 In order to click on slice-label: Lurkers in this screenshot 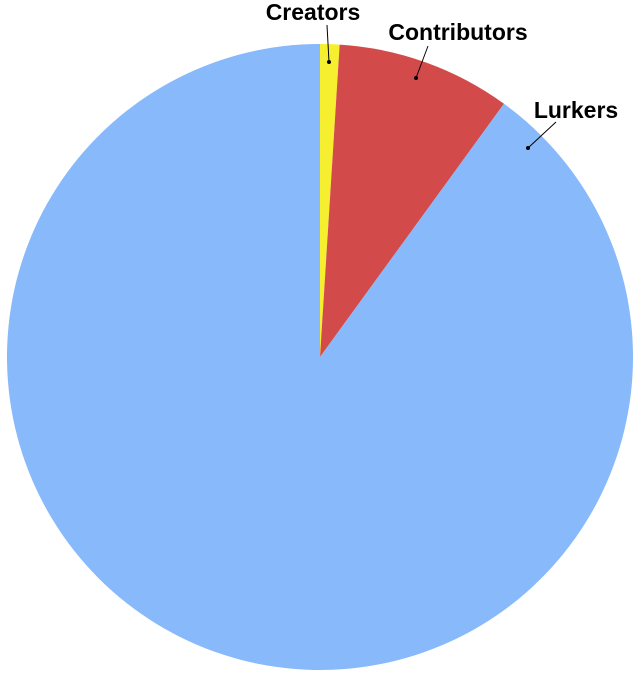, I will do `click(576, 110)`.